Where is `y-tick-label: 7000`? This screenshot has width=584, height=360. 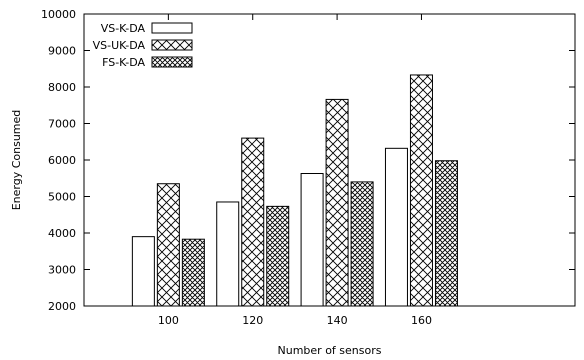 y-tick-label: 7000 is located at coordinates (62, 124).